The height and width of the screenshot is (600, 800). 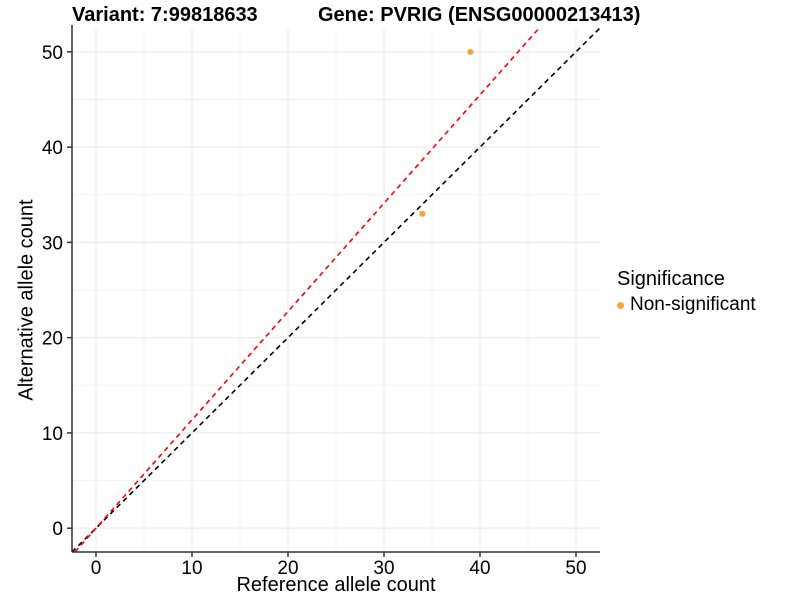 I want to click on x-tick-labels: 0 10 20 30 40 50, so click(x=339, y=568).